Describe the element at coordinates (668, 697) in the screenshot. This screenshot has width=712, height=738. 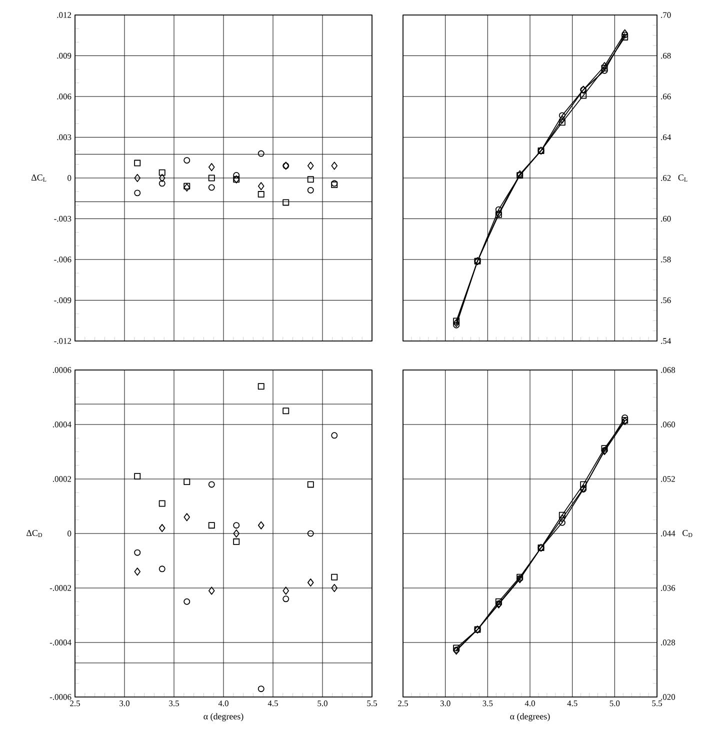
I see `y-tick-label: .020` at that location.